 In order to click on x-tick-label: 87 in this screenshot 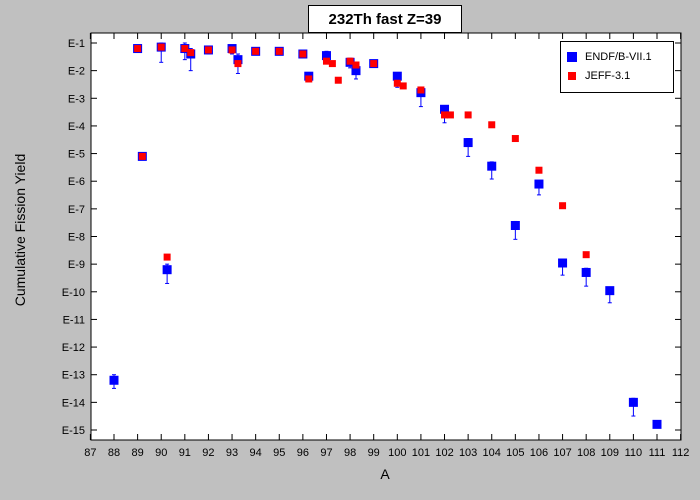, I will do `click(90, 453)`.